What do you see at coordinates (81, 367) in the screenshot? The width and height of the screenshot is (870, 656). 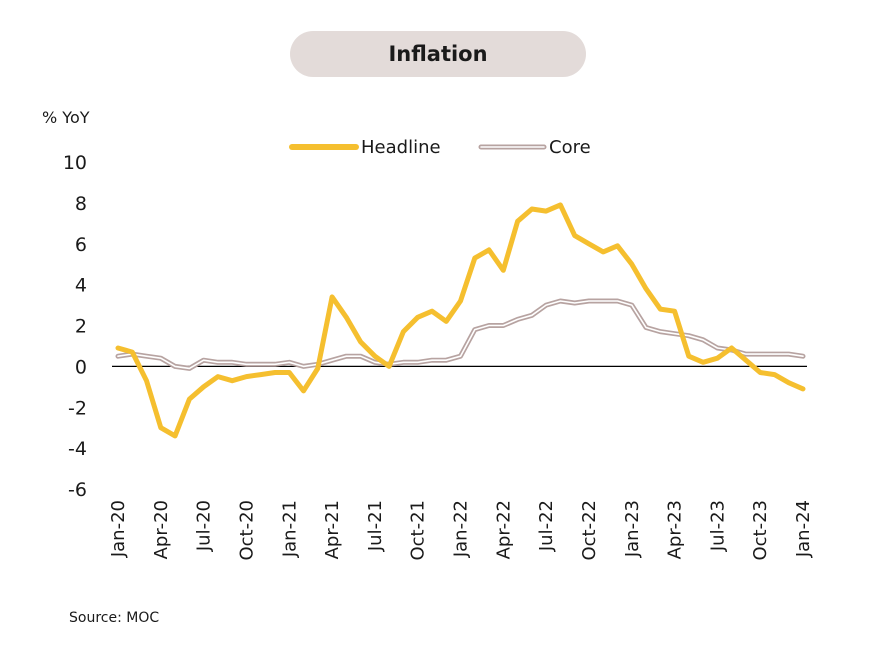 I see `y-tick-label: 0` at bounding box center [81, 367].